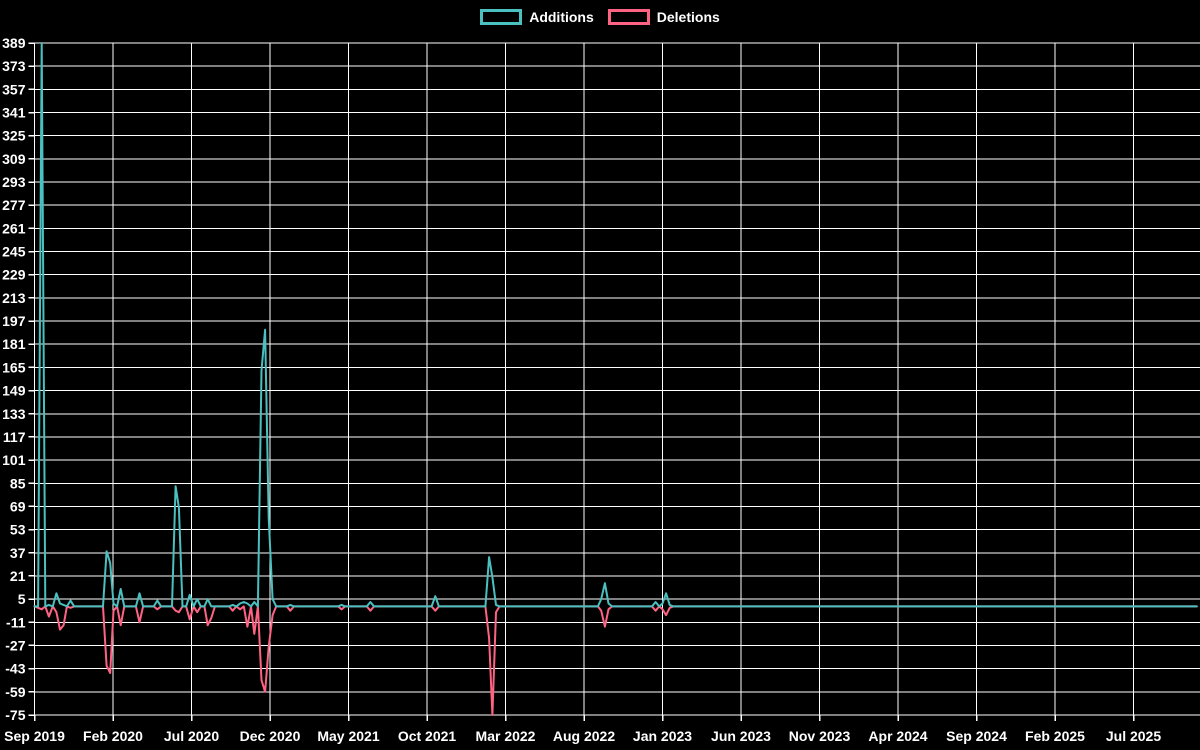  What do you see at coordinates (1133, 736) in the screenshot?
I see `x-tick-label: Jul 2025` at bounding box center [1133, 736].